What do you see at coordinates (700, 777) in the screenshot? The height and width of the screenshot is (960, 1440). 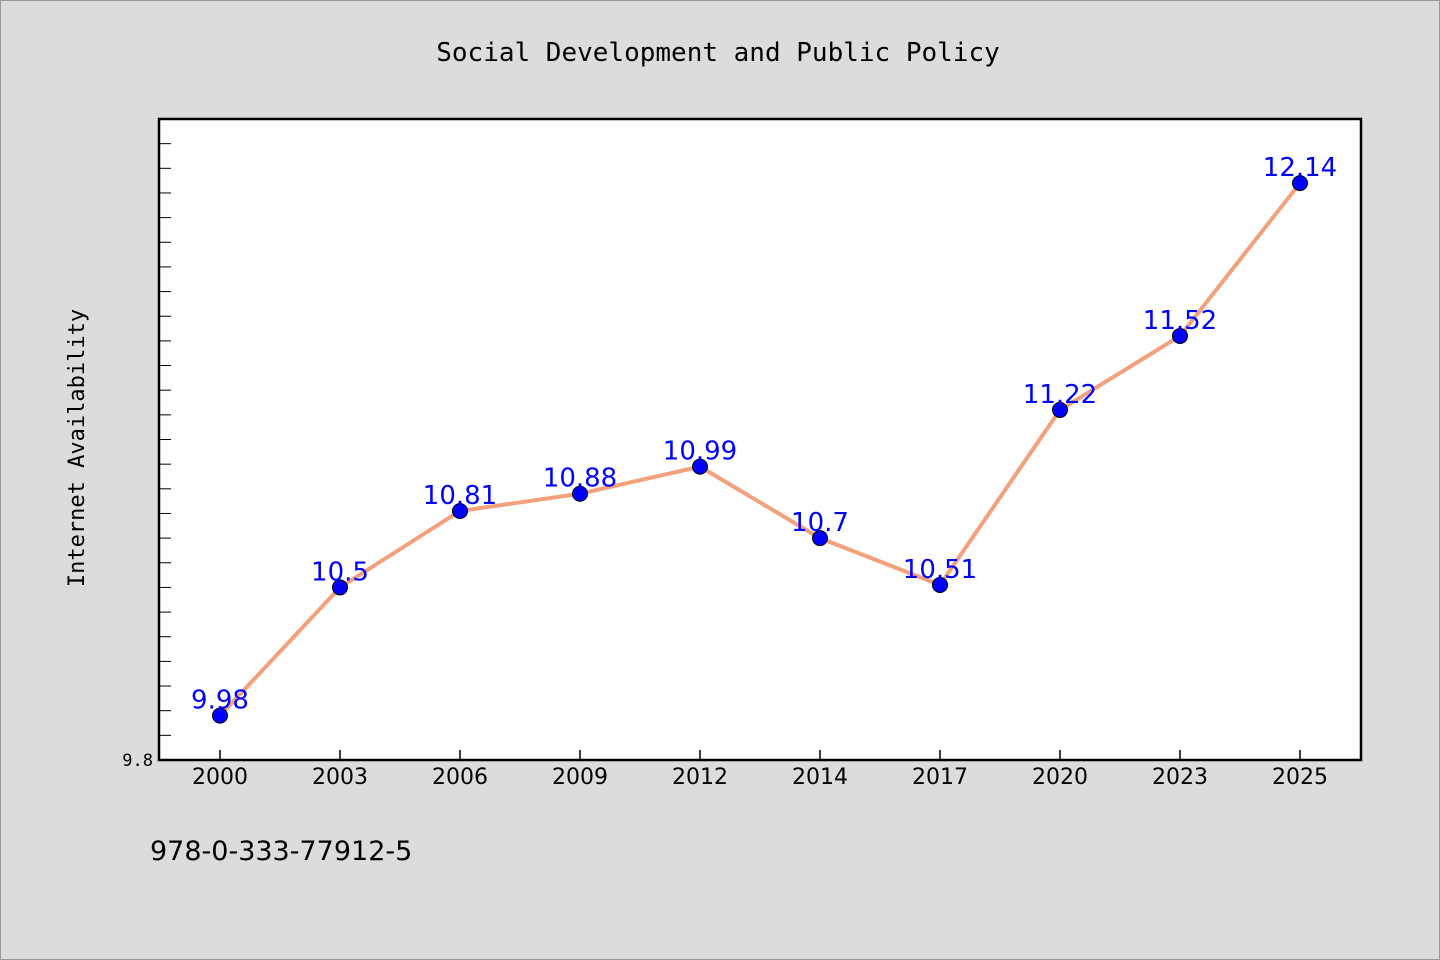 I see `x-tick-label: 2012` at bounding box center [700, 777].